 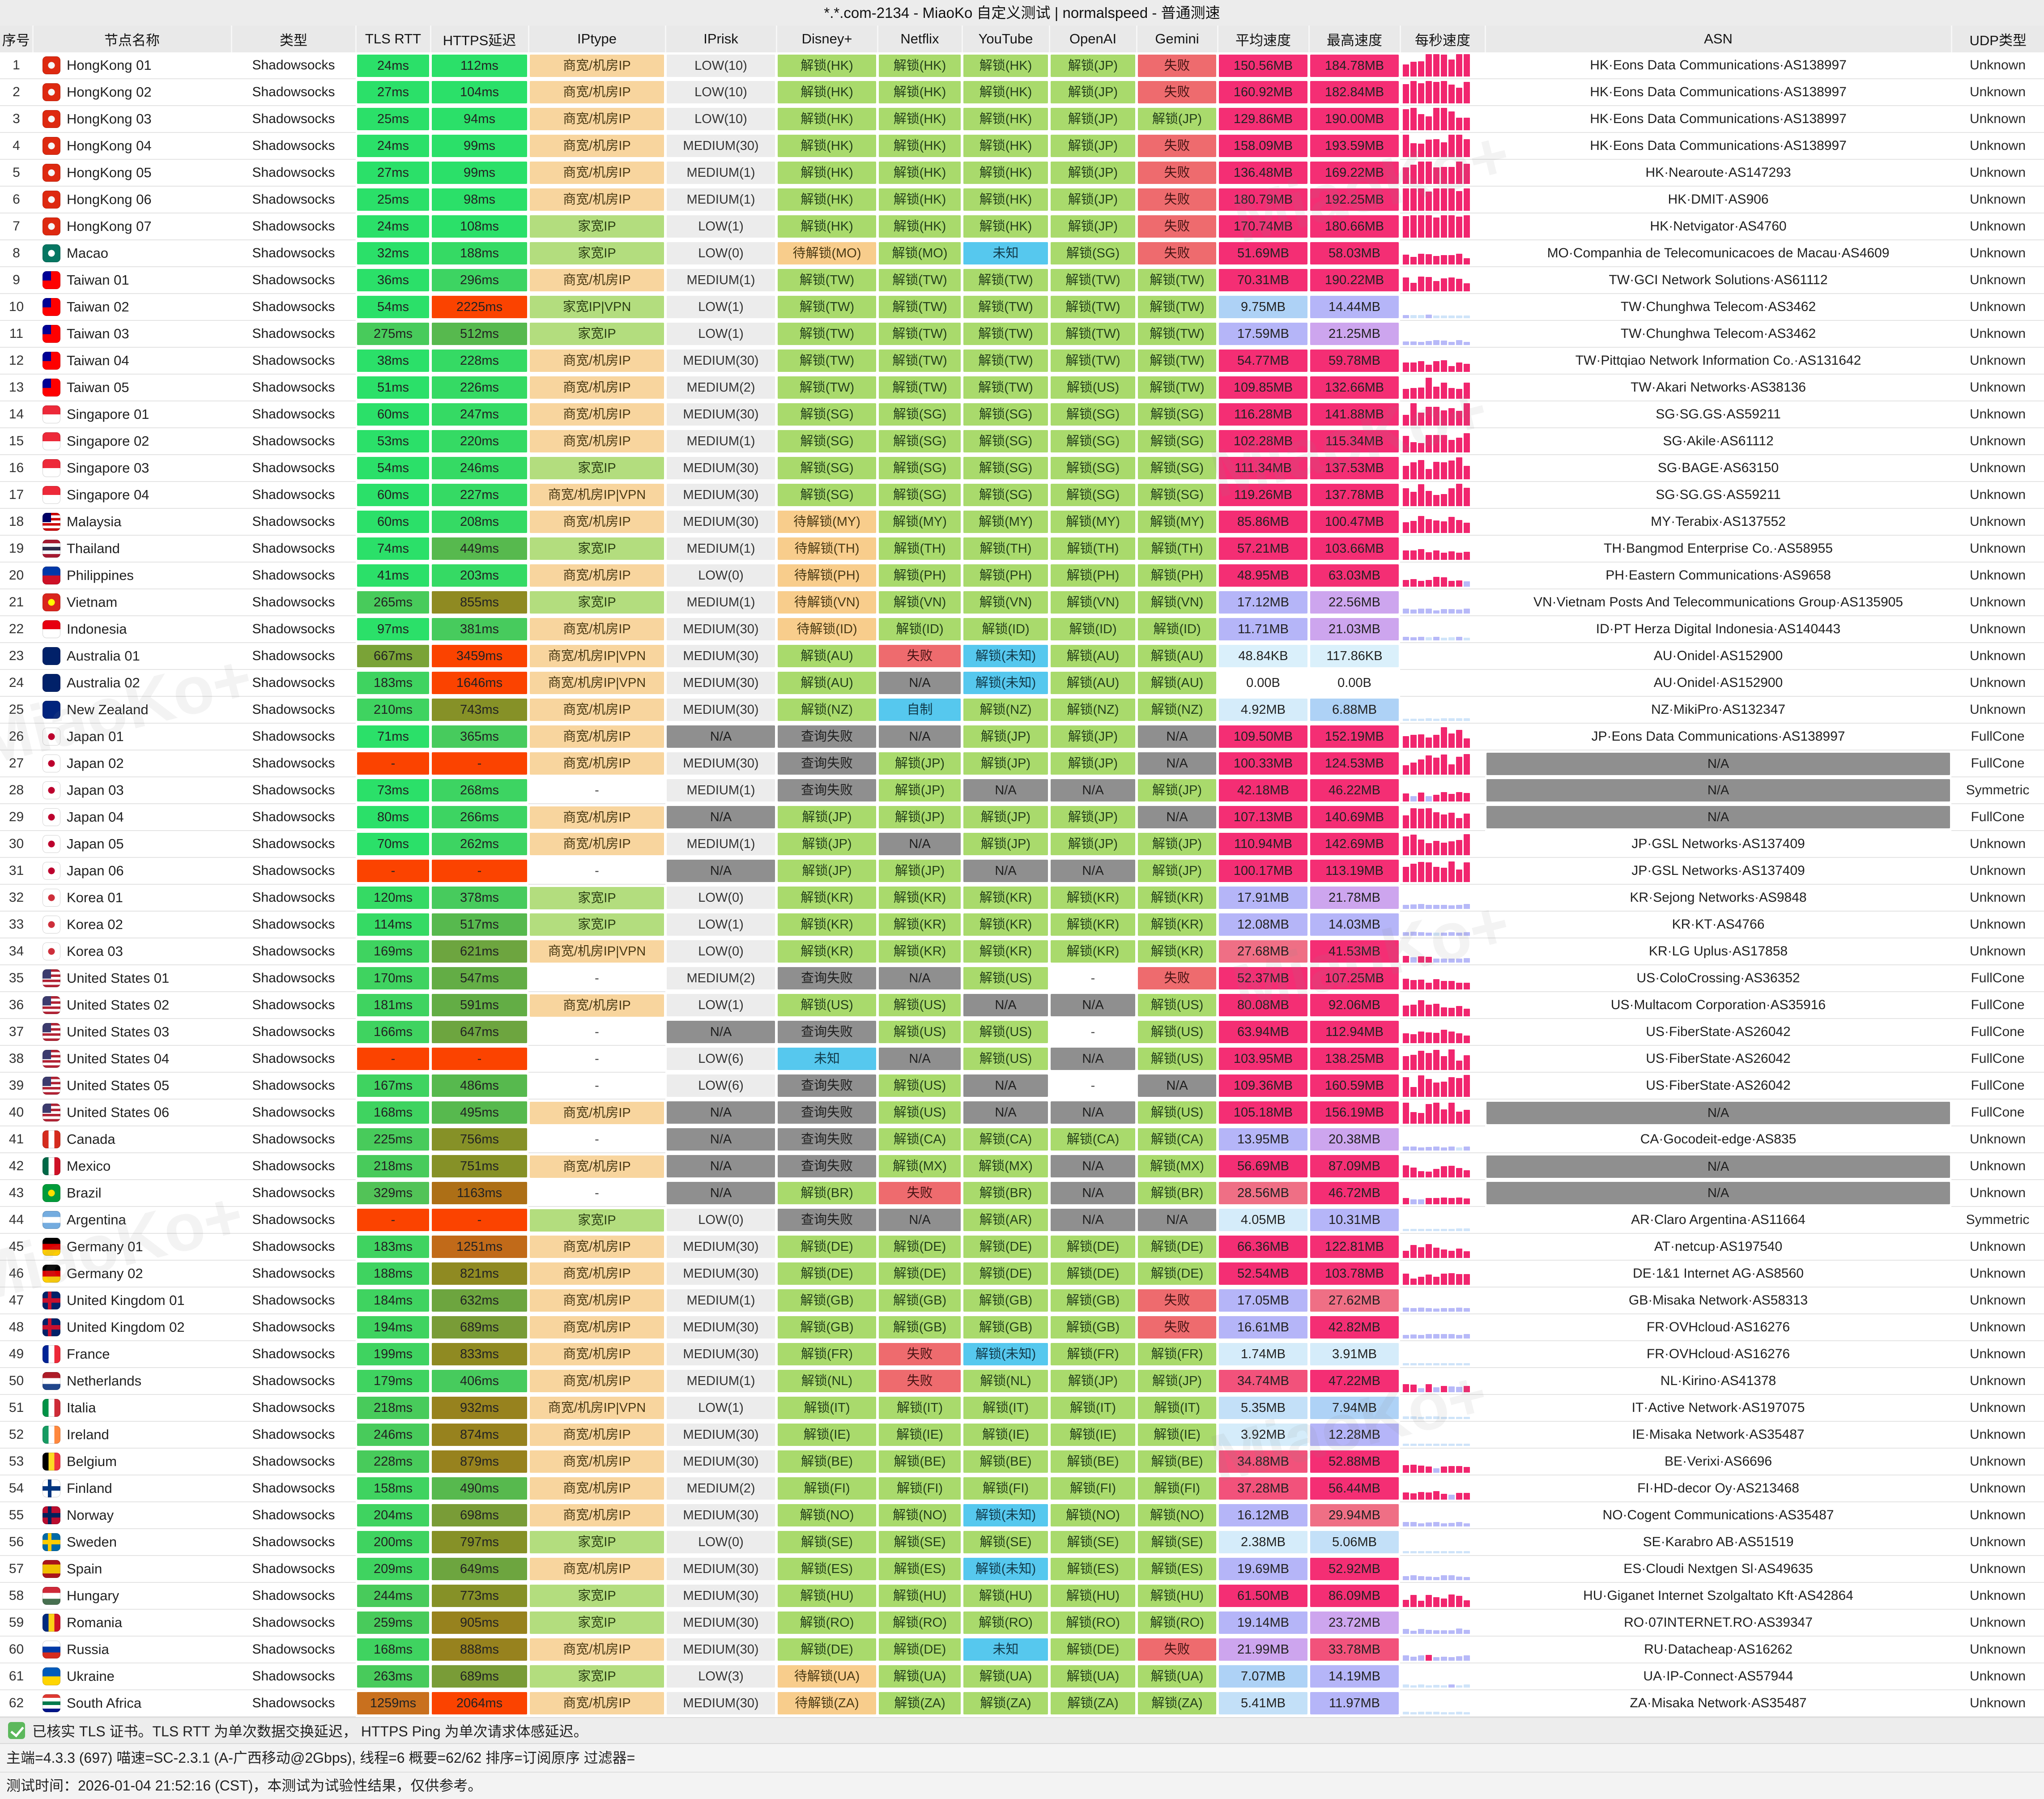 What do you see at coordinates (1177, 1328) in the screenshot?
I see `gemini-status: 失败` at bounding box center [1177, 1328].